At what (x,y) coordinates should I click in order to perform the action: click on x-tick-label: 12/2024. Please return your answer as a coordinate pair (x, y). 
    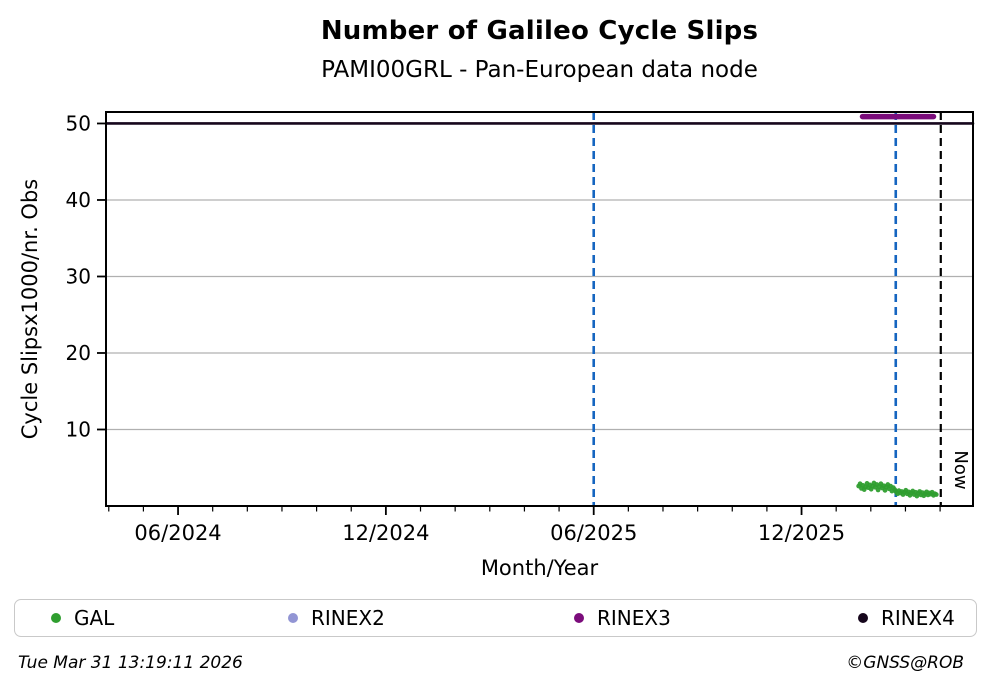
    Looking at the image, I should click on (385, 533).